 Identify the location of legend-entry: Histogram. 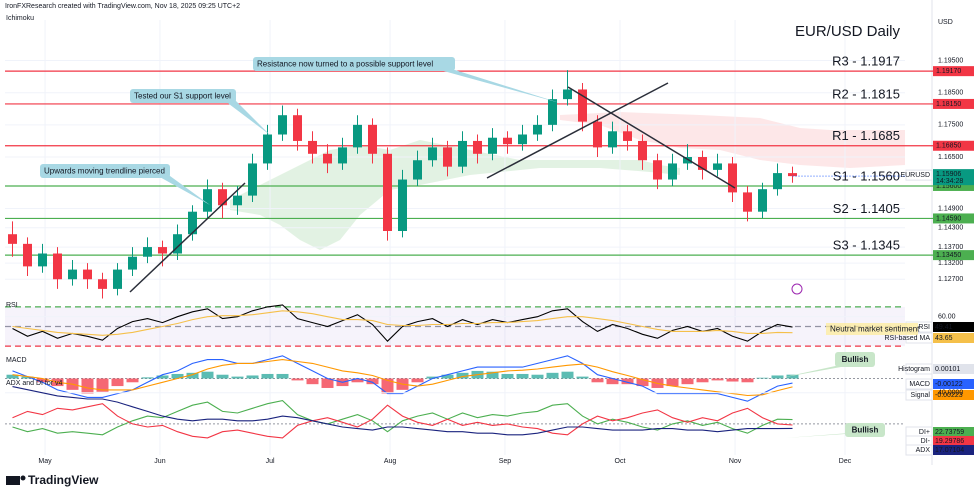
(914, 369).